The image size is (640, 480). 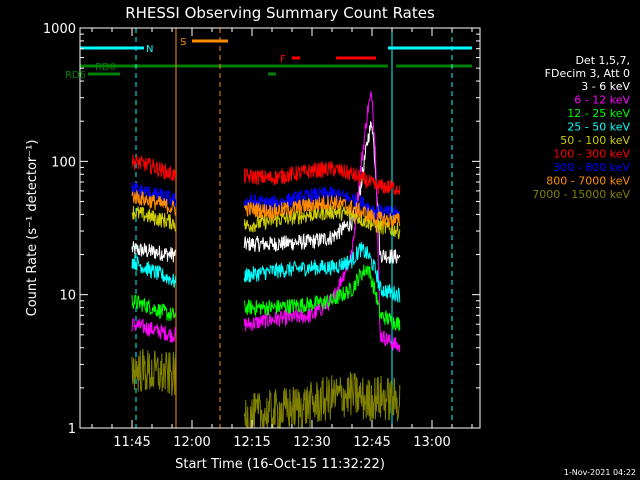 I want to click on legend-entry-6: 300 - 800 keV, so click(x=591, y=167).